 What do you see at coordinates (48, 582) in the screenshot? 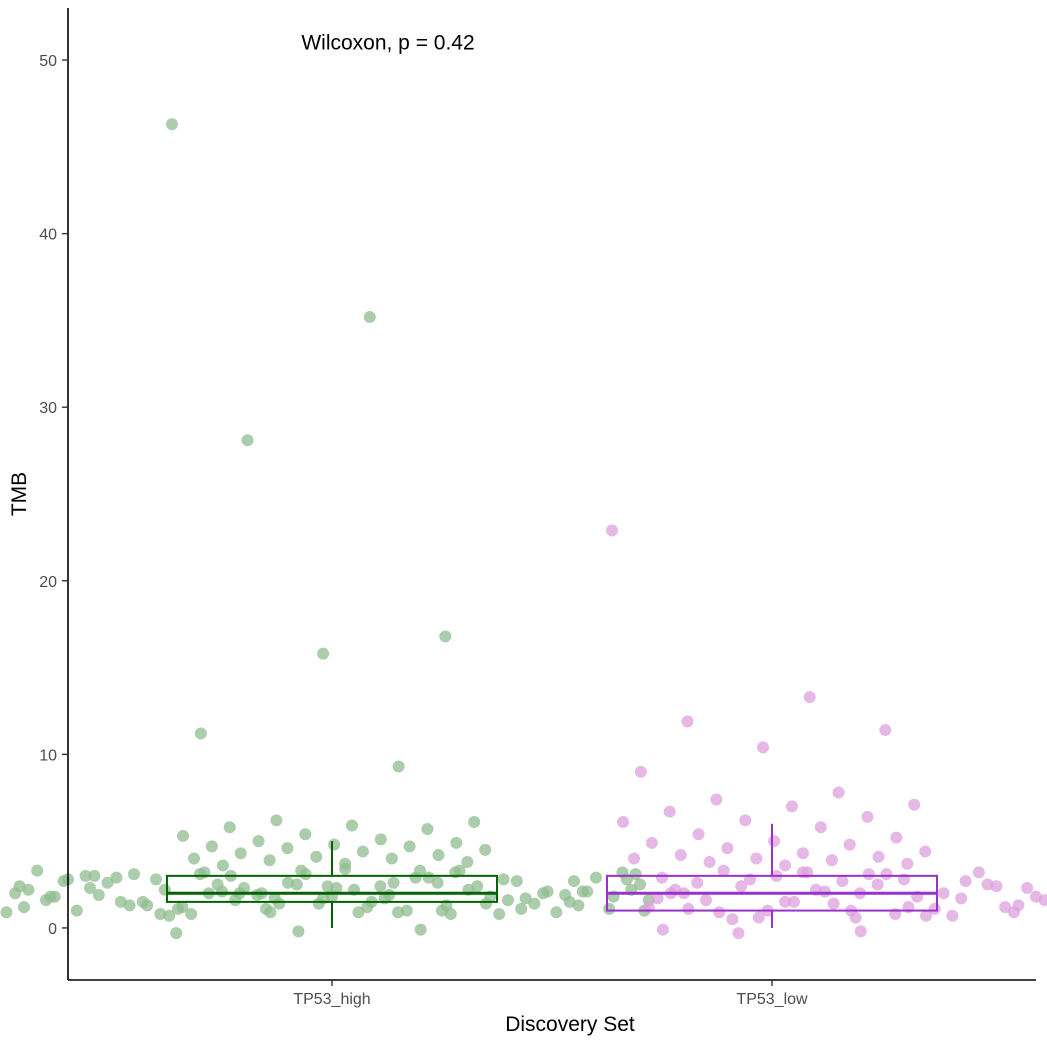
I see `y-tick-label: 20` at bounding box center [48, 582].